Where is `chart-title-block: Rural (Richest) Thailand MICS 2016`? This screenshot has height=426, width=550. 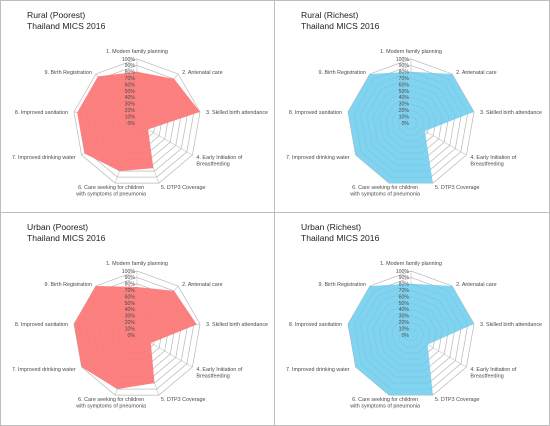
chart-title-block: Rural (Richest) Thailand MICS 2016 is located at coordinates (340, 21).